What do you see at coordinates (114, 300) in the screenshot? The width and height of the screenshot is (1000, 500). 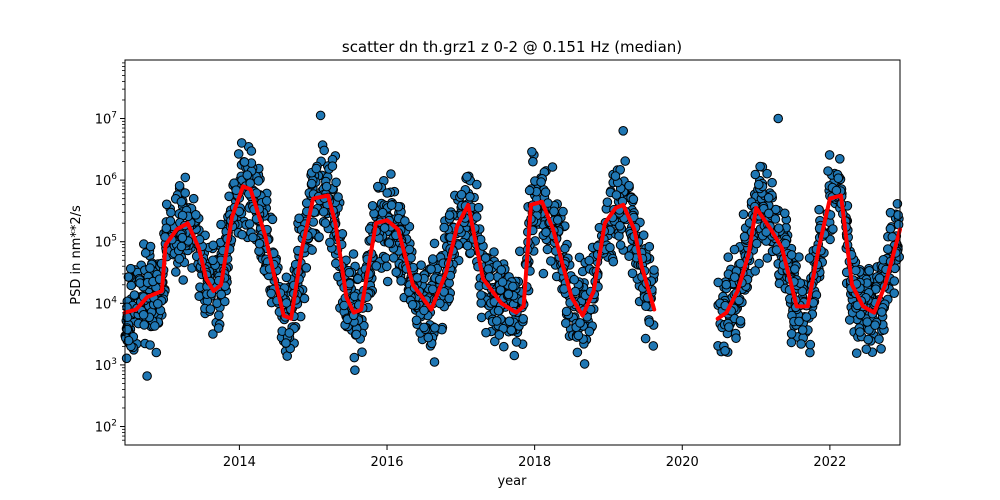 I see `y-tick-exponent: 4` at bounding box center [114, 300].